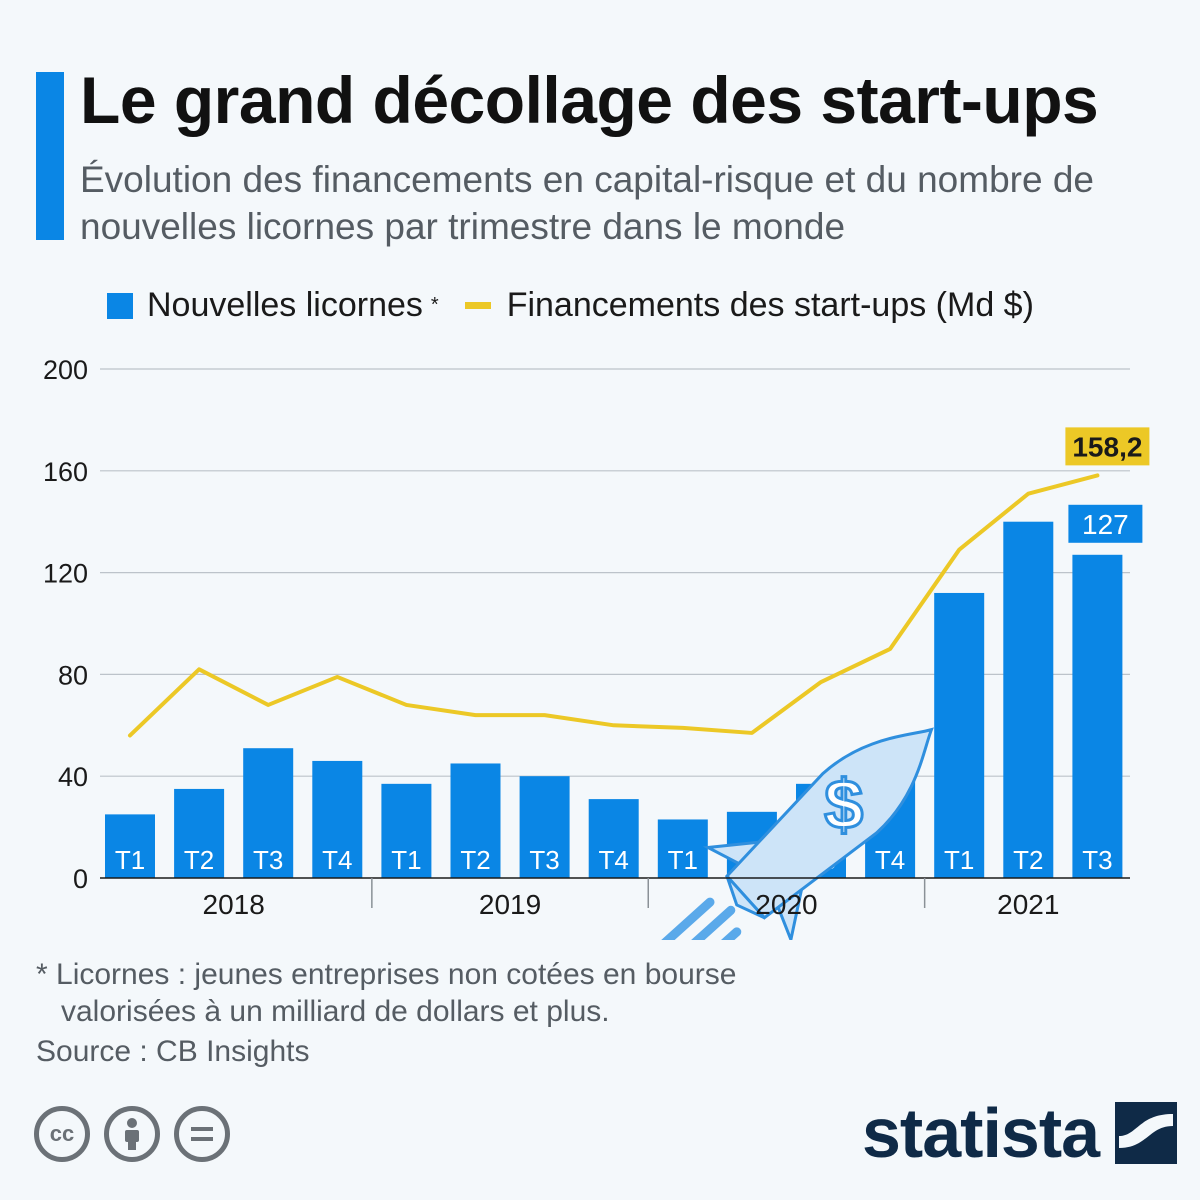 The width and height of the screenshot is (1200, 1200). Describe the element at coordinates (202, 1134) in the screenshot. I see `no-derivatives-icon` at that location.